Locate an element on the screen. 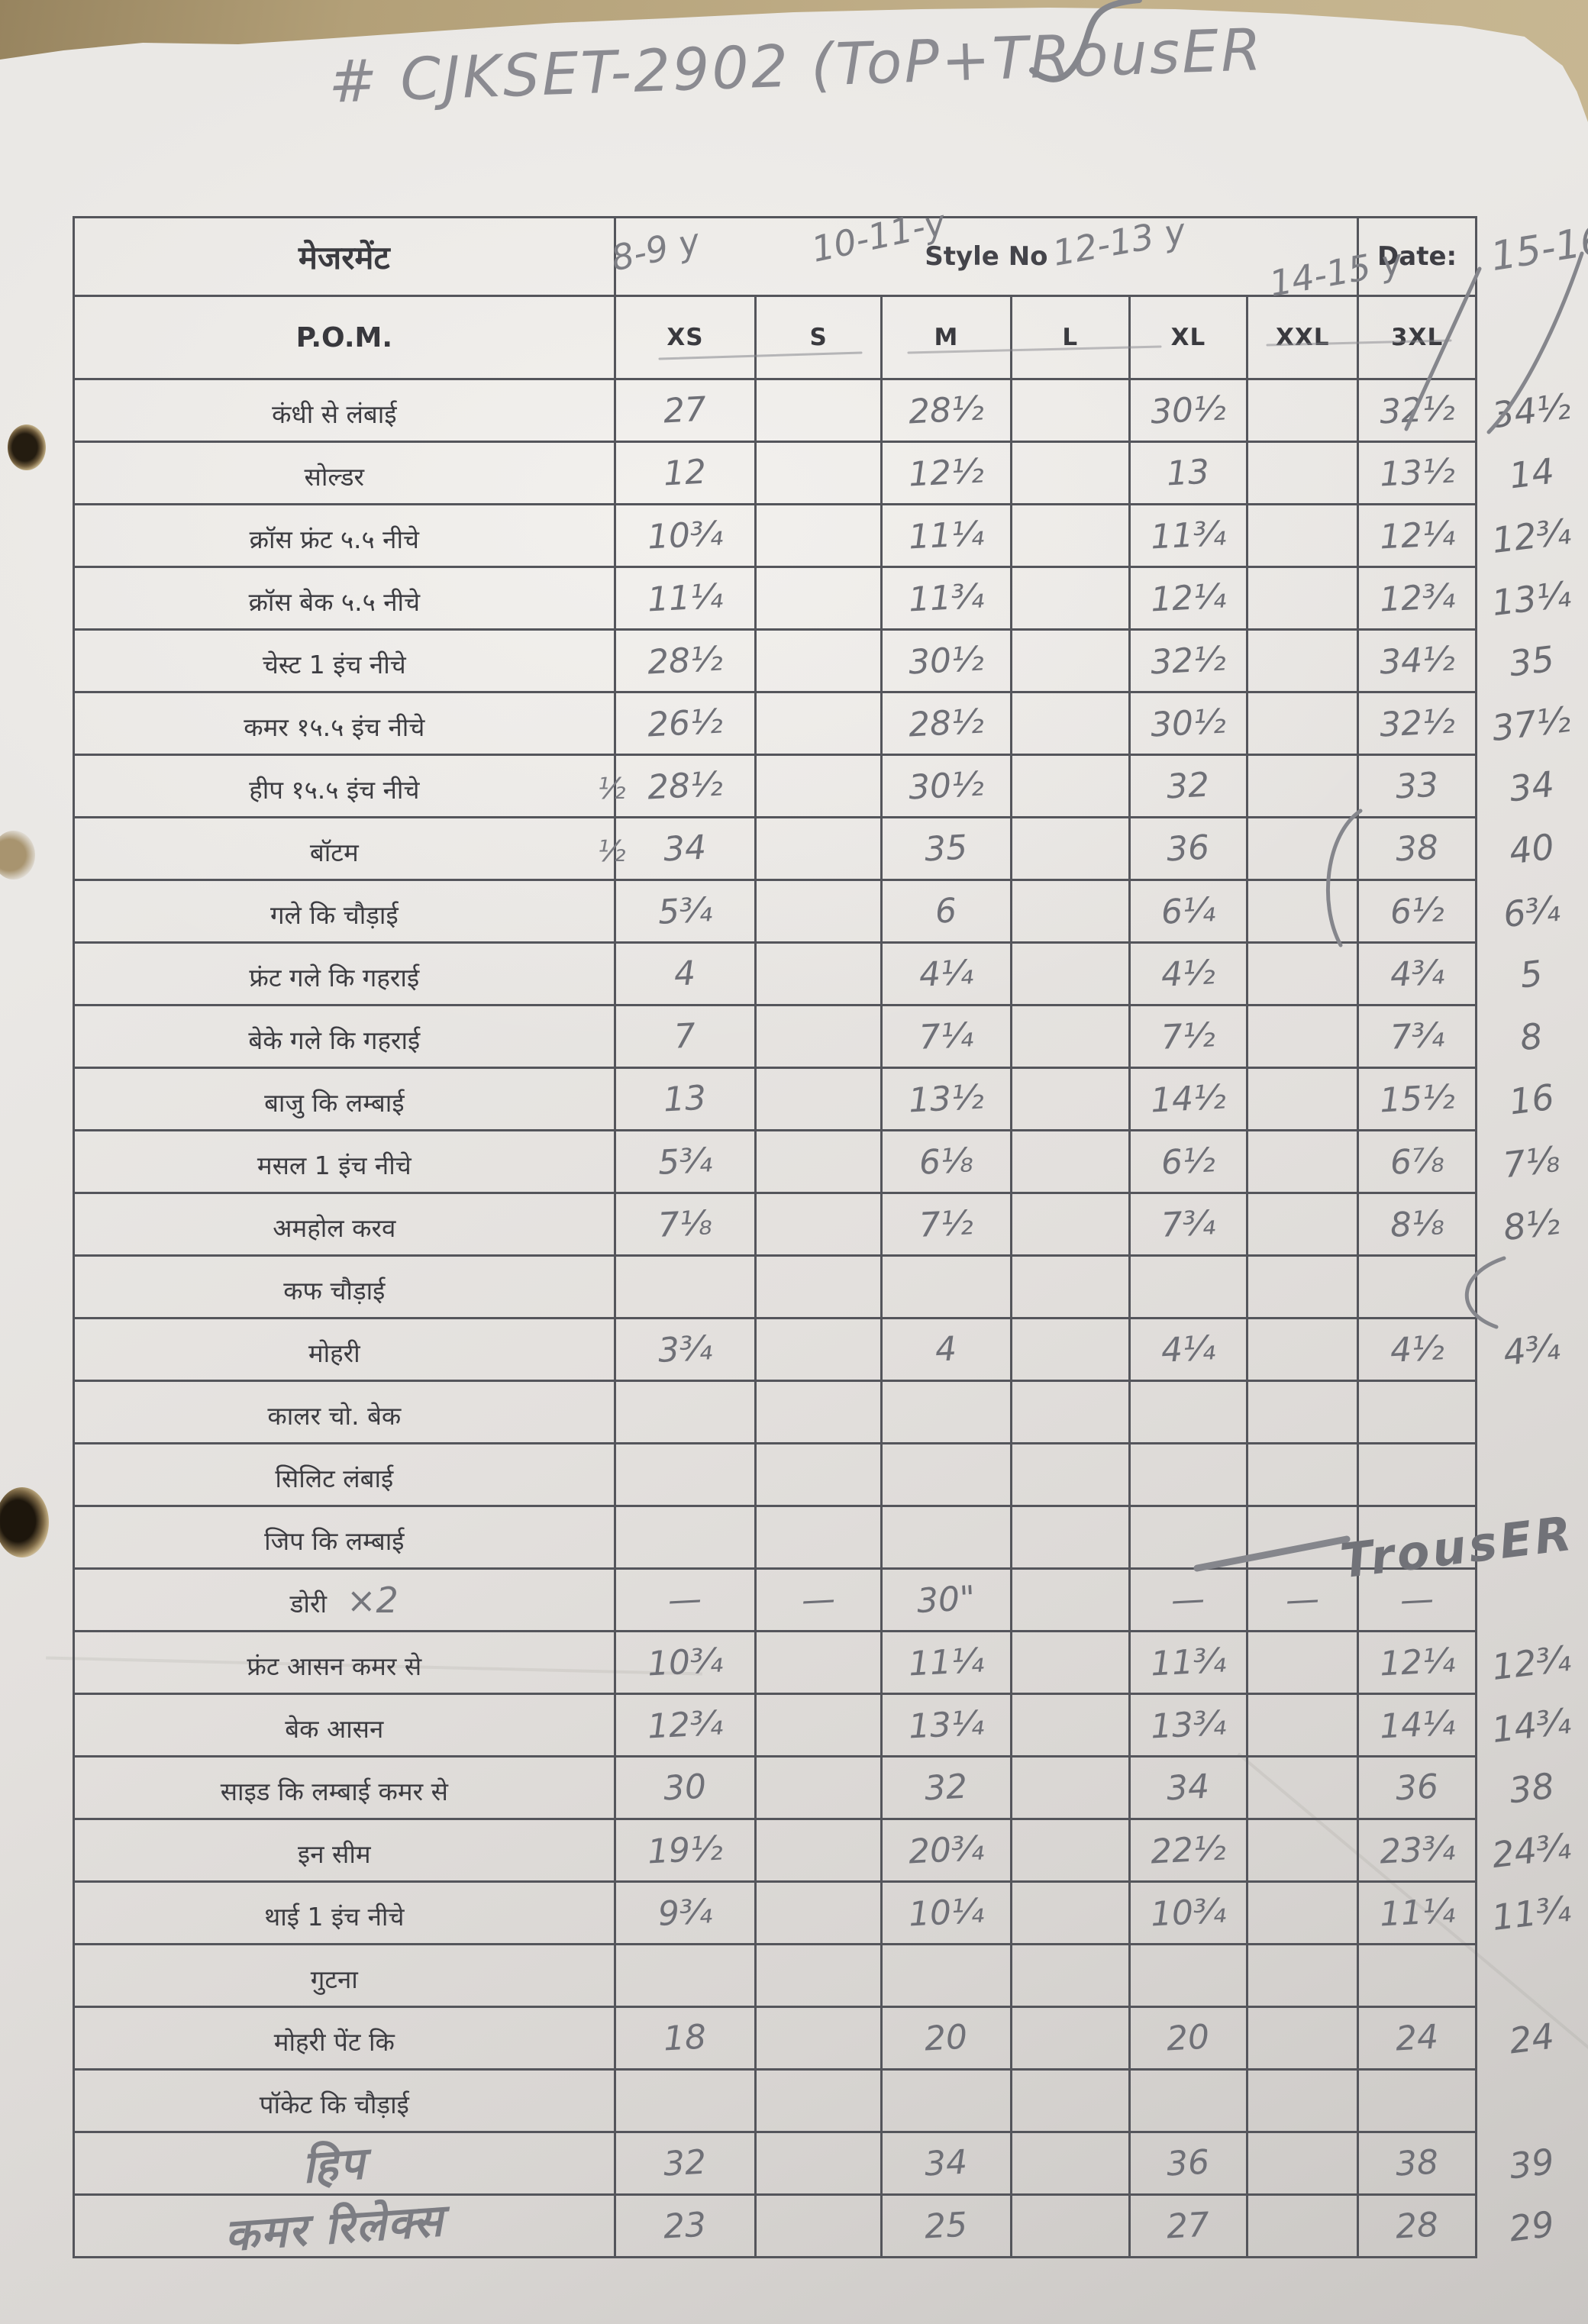 This screenshot has height=2324, width=1588. measurement-label-text: कफ चौड़ाई is located at coordinates (334, 1290).